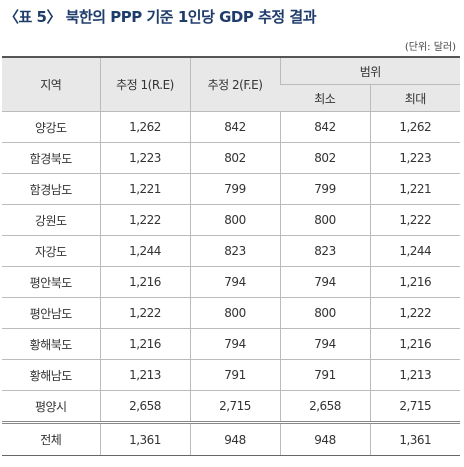 The image size is (464, 467). I want to click on table-header: 지역 추정 1(R.E) 추정 2(F.E) 범위 최소 최대, so click(231, 84).